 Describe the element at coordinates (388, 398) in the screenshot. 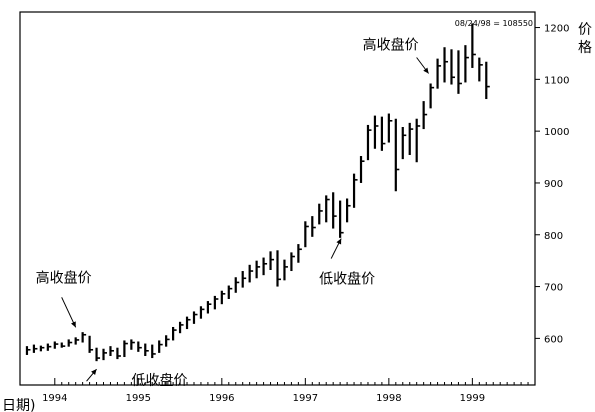

I see `x-tick-label: 1998` at that location.